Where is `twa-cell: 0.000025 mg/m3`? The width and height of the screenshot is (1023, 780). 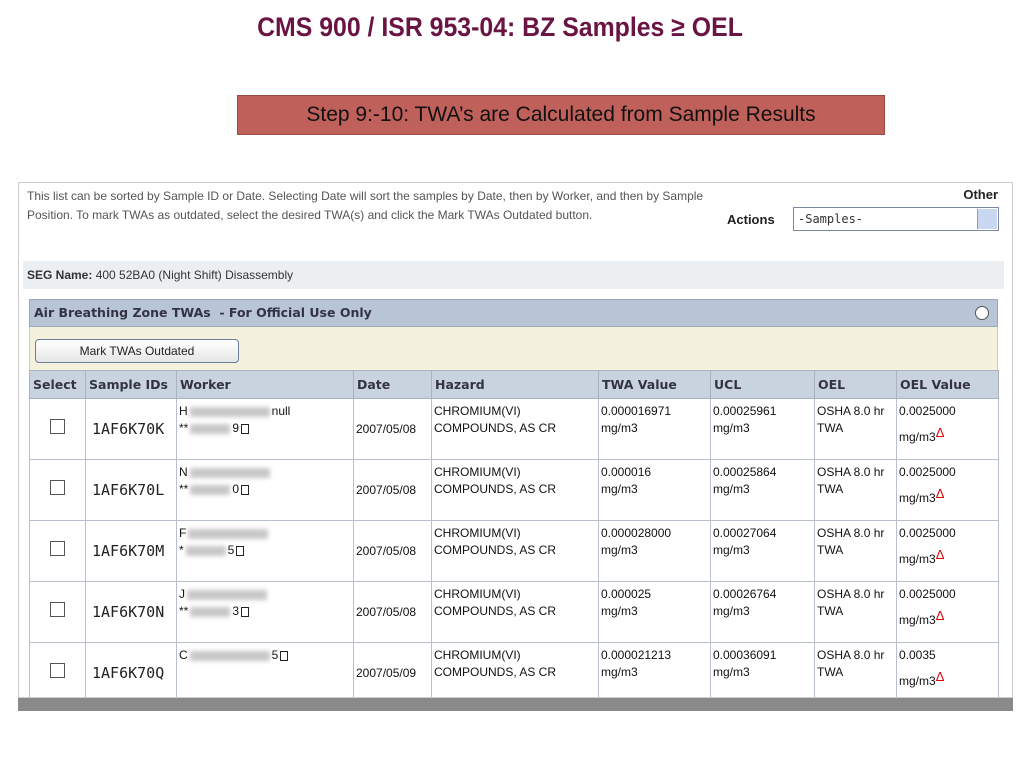
twa-cell: 0.000025 mg/m3 is located at coordinates (654, 612).